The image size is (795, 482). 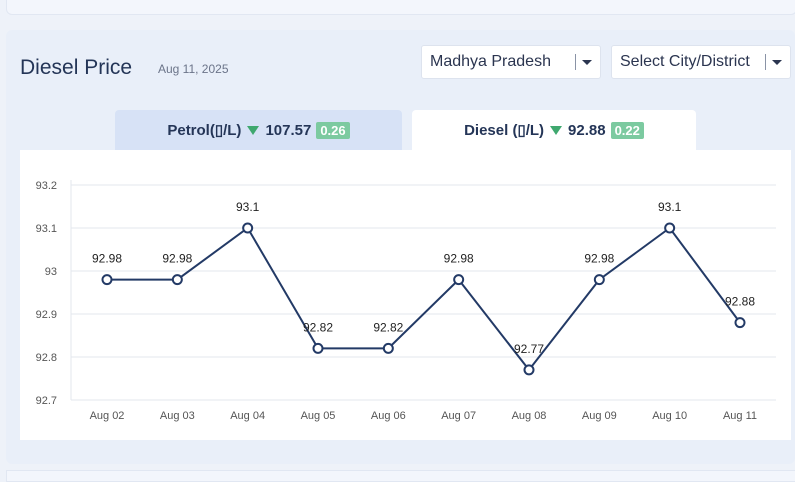 I want to click on state-select: Madhya Pradesh, so click(x=511, y=62).